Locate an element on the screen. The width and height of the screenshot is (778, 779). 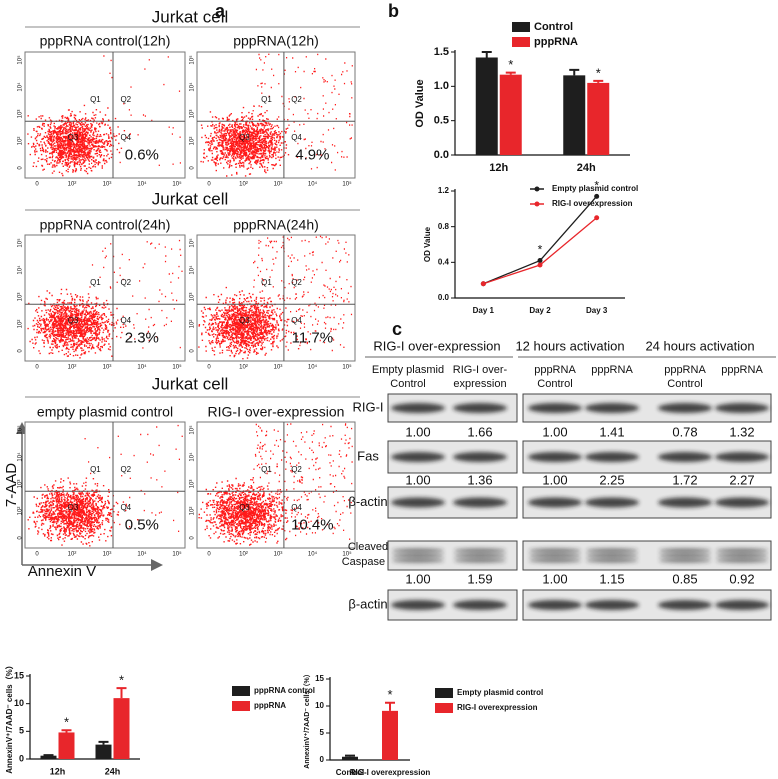
x-tick-label: 12h is located at coordinates (498, 168).